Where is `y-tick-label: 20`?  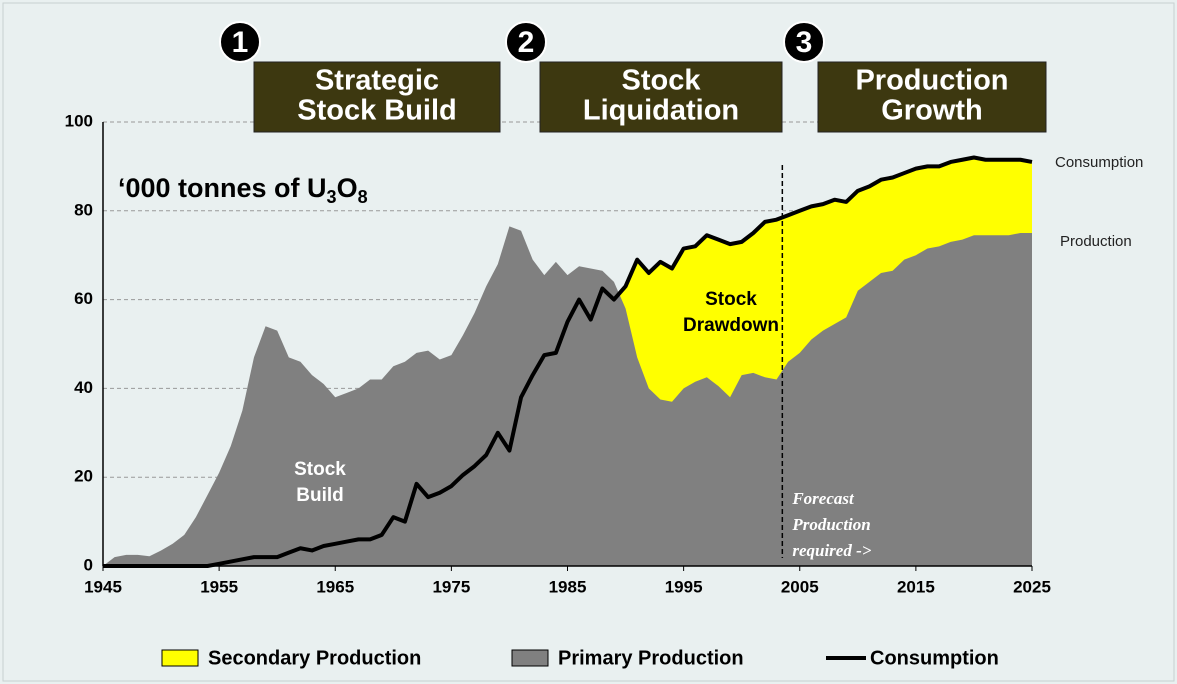
y-tick-label: 20 is located at coordinates (83, 476).